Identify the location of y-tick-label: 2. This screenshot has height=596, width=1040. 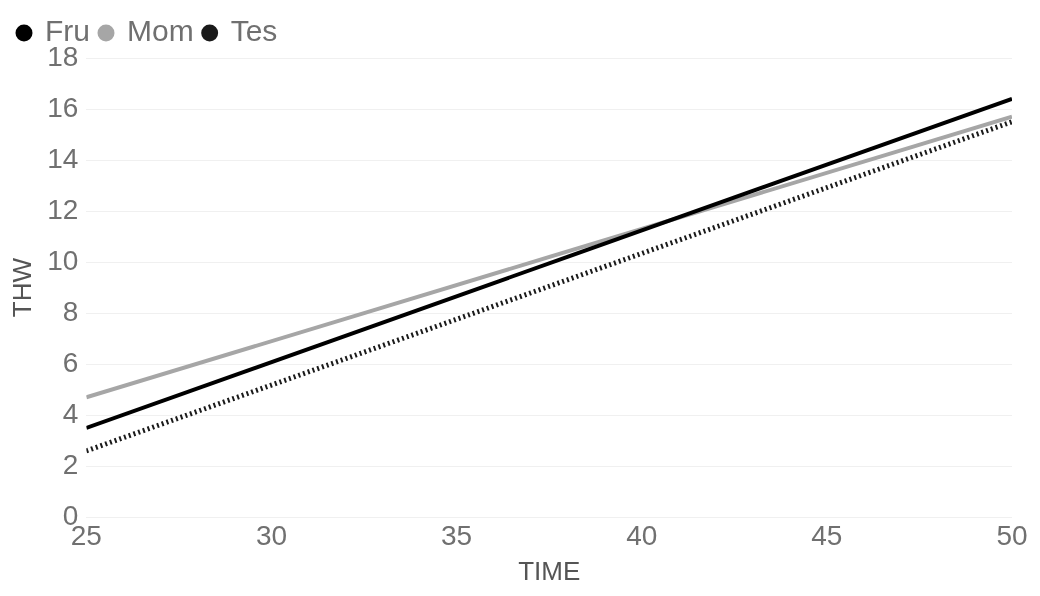
(70, 464).